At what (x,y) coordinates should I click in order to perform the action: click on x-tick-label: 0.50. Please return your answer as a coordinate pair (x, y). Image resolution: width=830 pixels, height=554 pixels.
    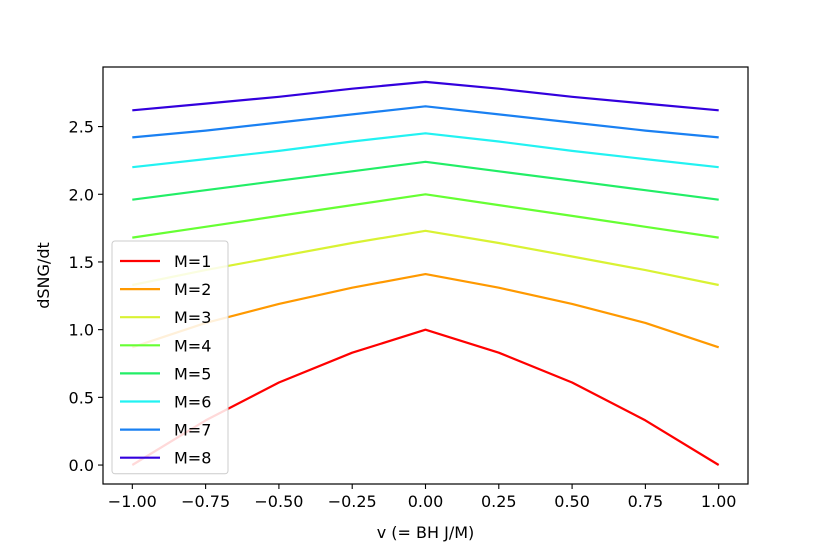
    Looking at the image, I should click on (572, 501).